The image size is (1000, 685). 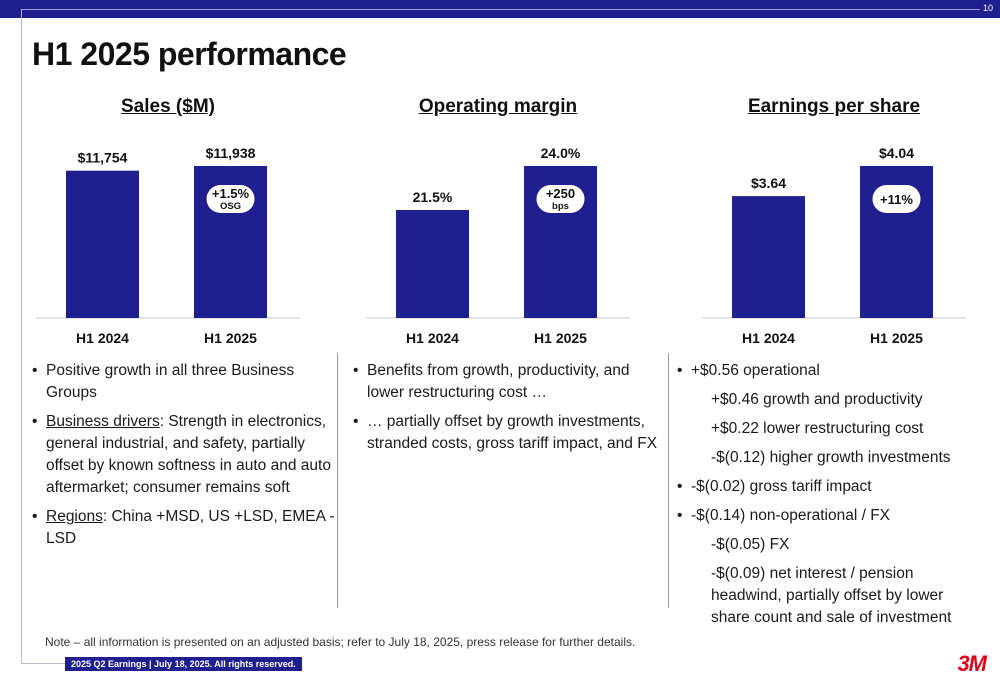 What do you see at coordinates (560, 206) in the screenshot?
I see `change-sublabel: bps` at bounding box center [560, 206].